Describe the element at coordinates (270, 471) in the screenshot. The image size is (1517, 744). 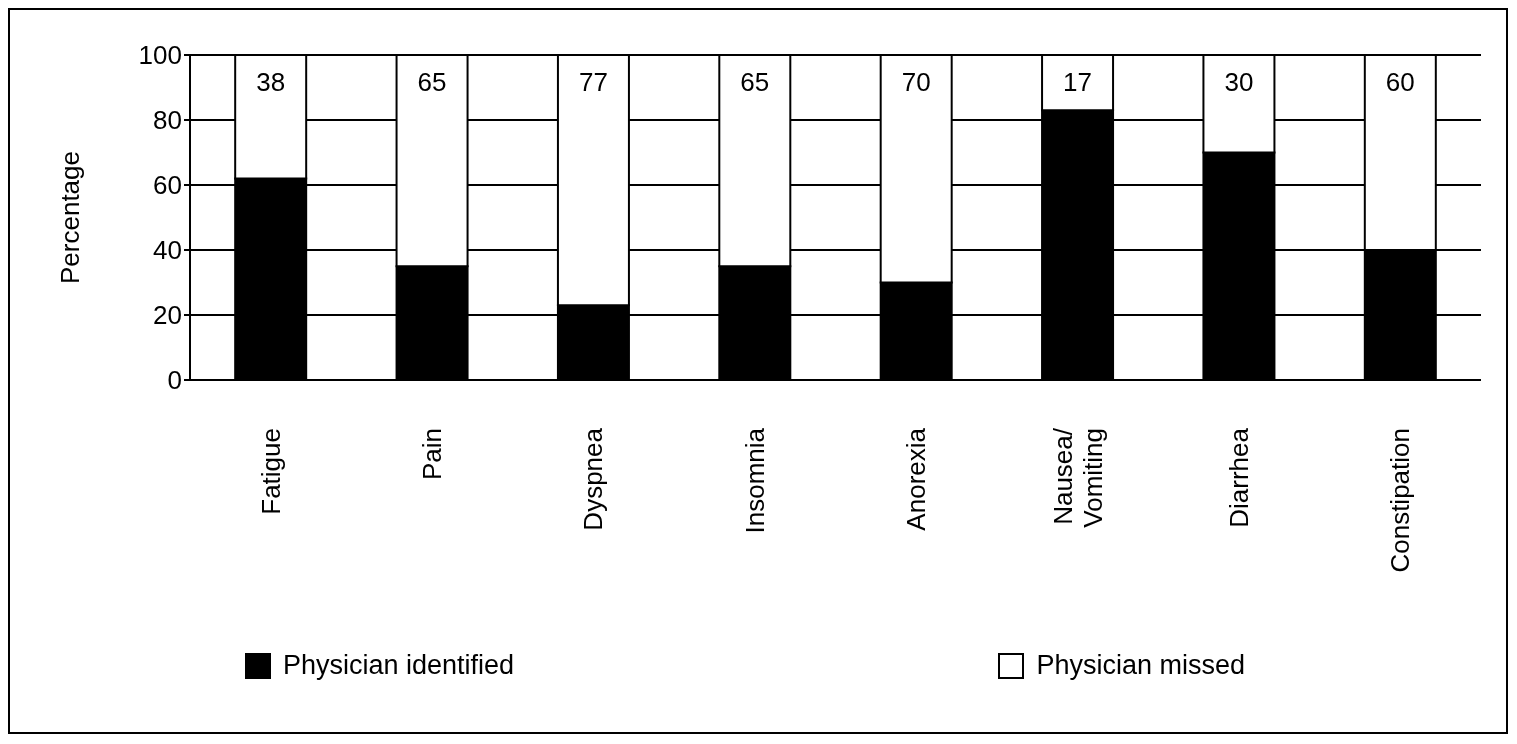
I see `x-tick-label: Fatigue` at that location.